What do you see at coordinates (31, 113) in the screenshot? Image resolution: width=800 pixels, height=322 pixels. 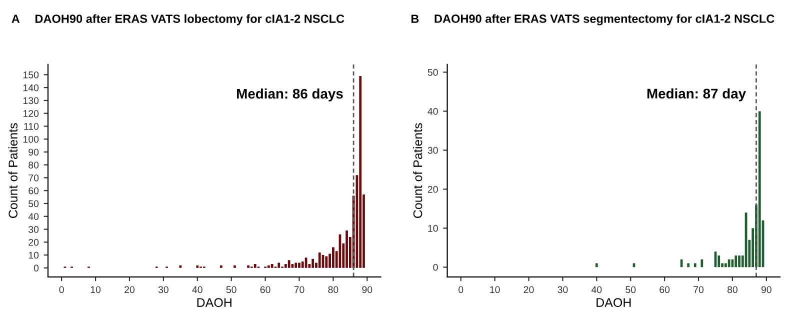 I see `y-tick-label: 120` at bounding box center [31, 113].